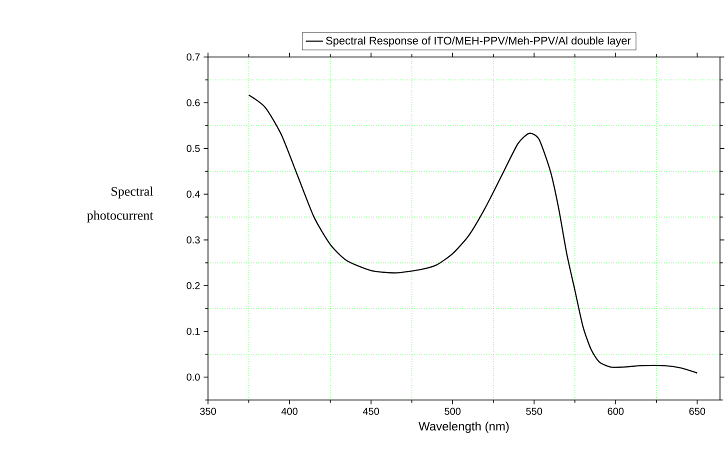 This screenshot has width=727, height=457. Describe the element at coordinates (289, 411) in the screenshot. I see `x-tick-label: 400` at that location.